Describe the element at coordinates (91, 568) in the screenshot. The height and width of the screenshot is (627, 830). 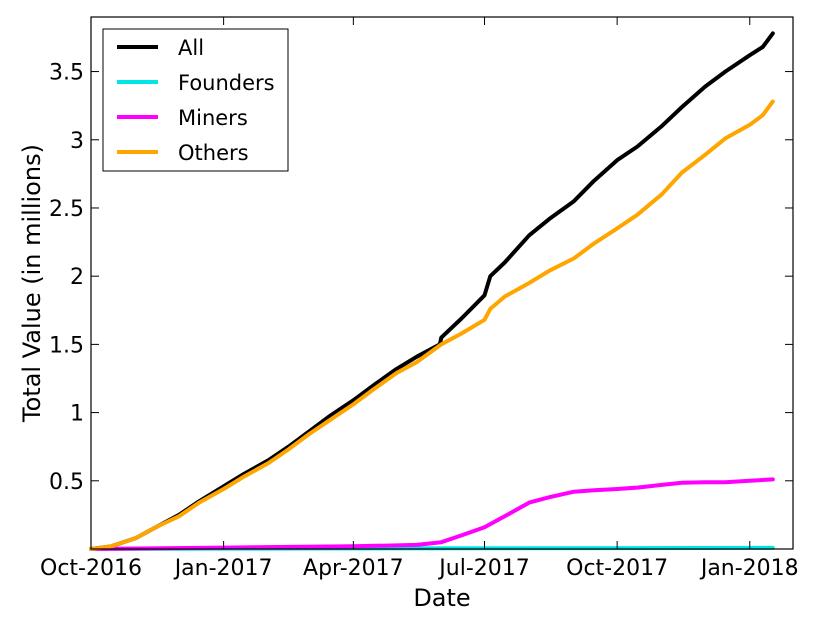
I see `x-tick-label: Oct-2016` at that location.